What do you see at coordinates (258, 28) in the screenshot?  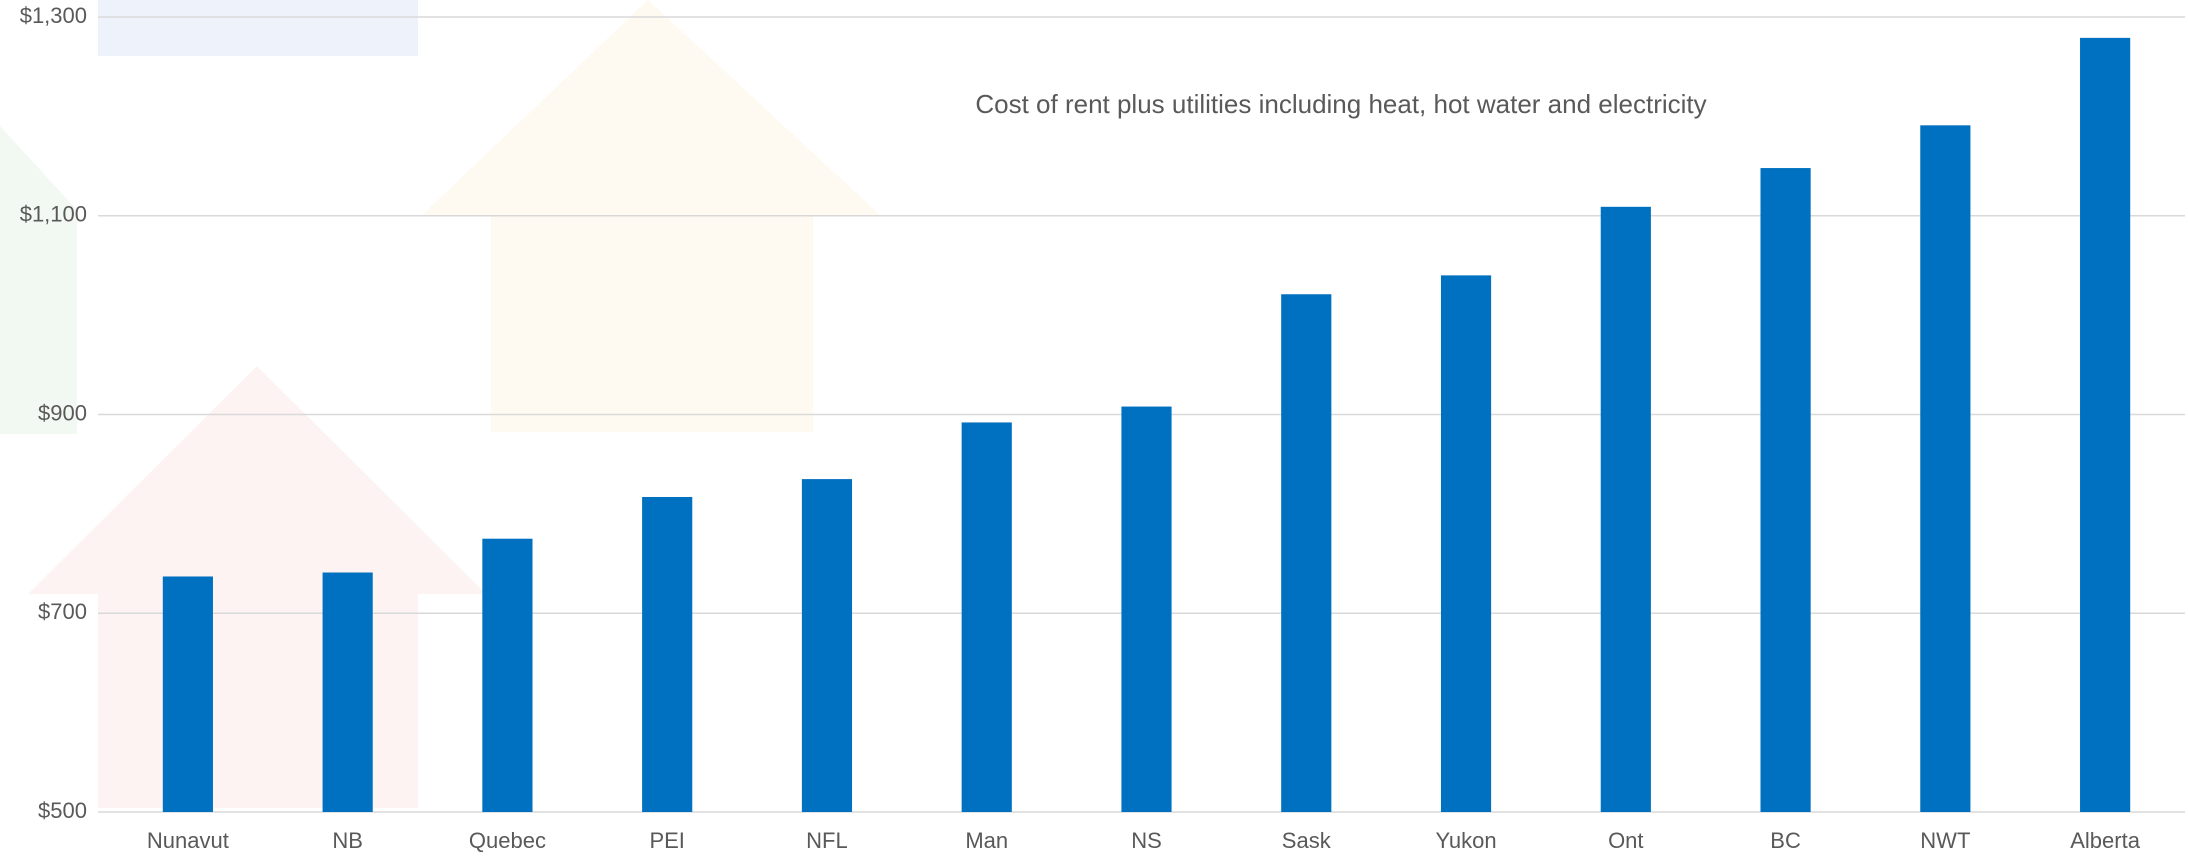 I see `decor-rect-blue` at bounding box center [258, 28].